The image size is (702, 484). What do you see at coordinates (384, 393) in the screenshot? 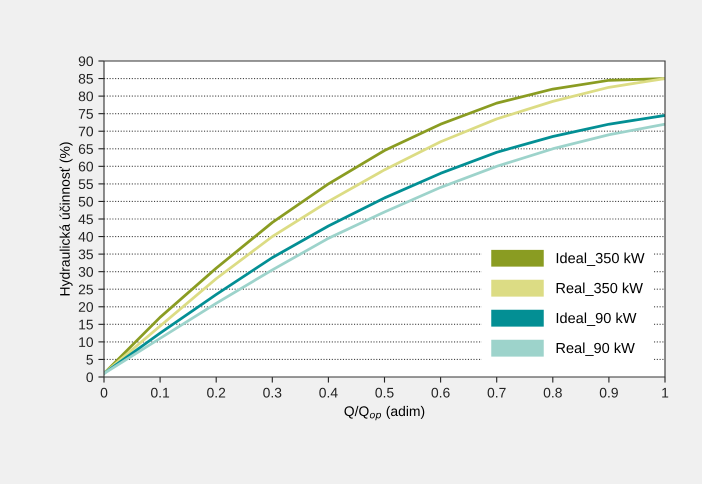
I see `x-tick-label: 0.5` at bounding box center [384, 393].